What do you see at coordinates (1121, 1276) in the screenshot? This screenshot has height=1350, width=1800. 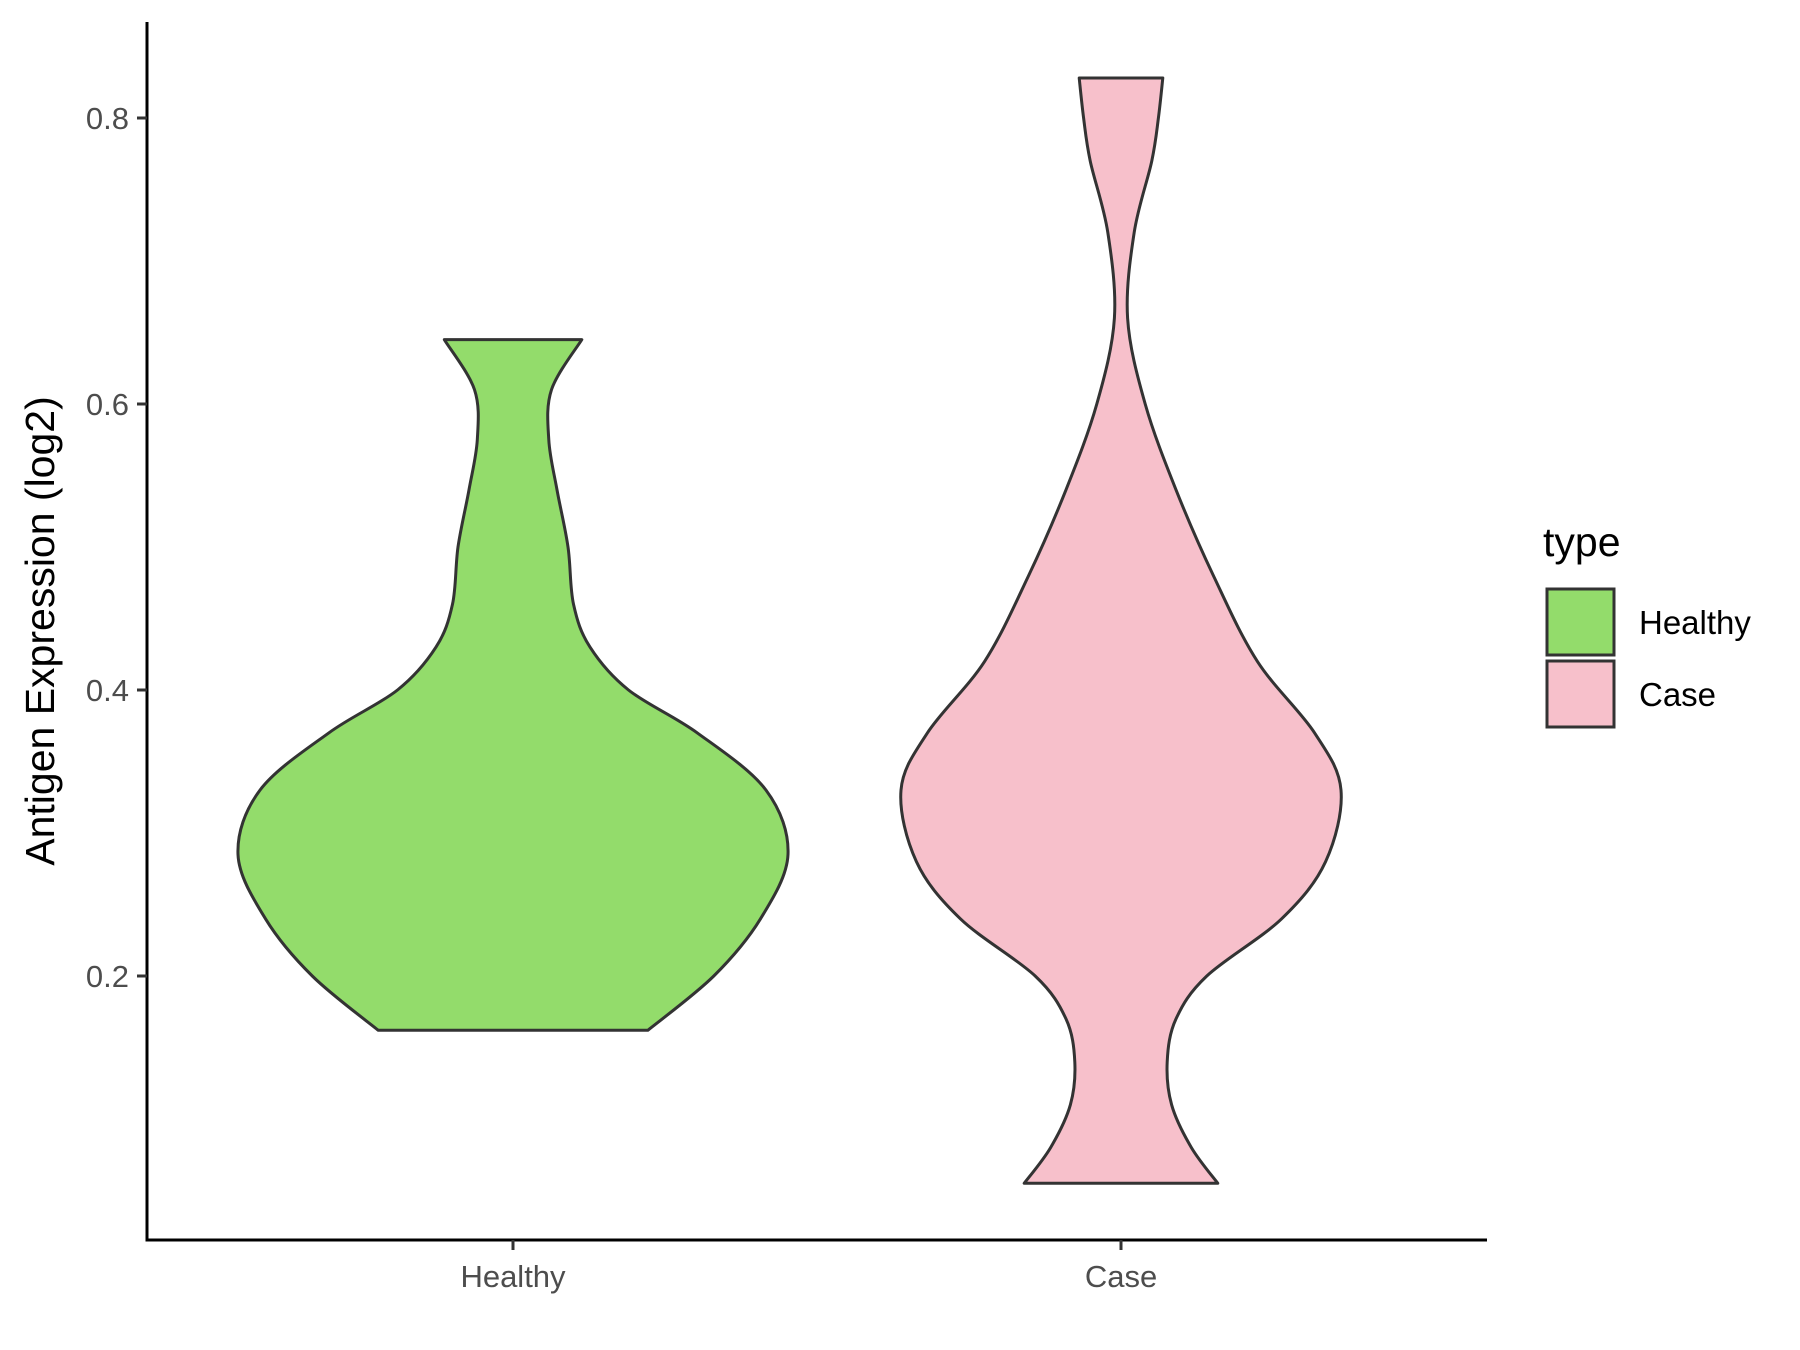 I see `x-tick-label: Case` at bounding box center [1121, 1276].